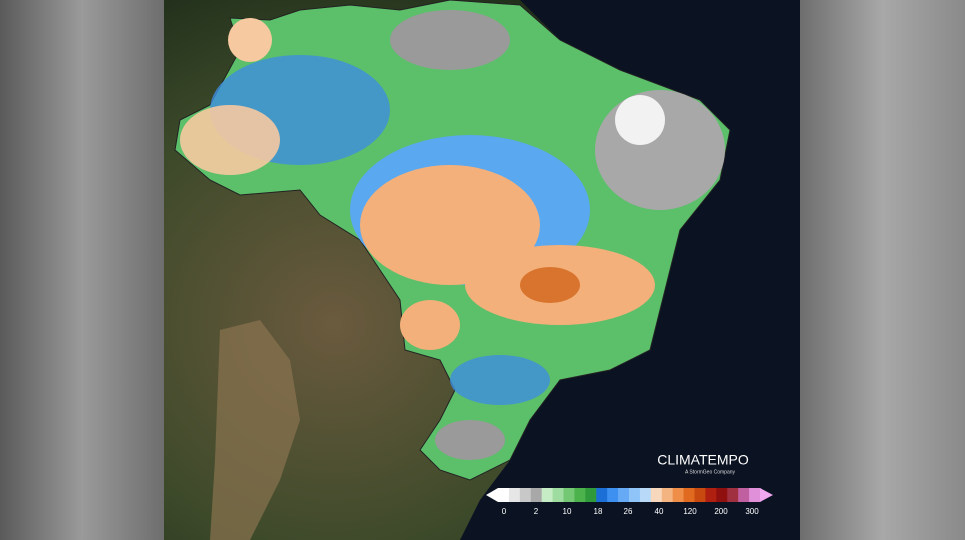 This screenshot has width=965, height=540. I want to click on legend-label: 120, so click(690, 511).